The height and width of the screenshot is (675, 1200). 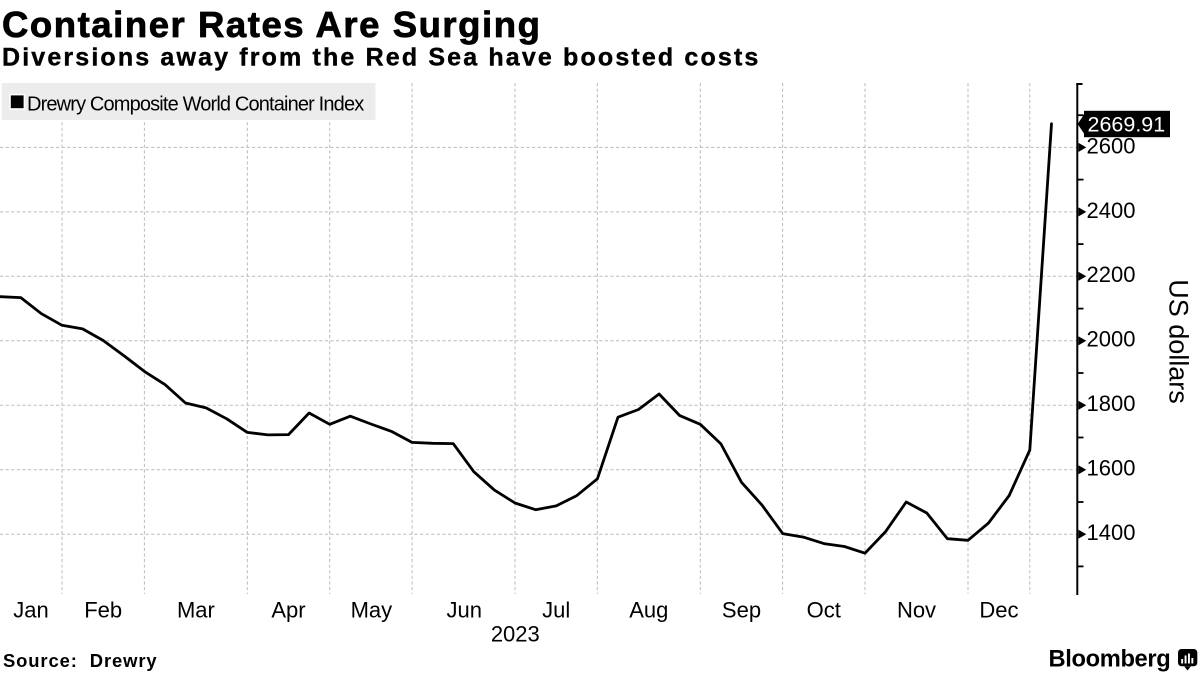 I want to click on svg-text: Bloomberg, so click(x=1110, y=659).